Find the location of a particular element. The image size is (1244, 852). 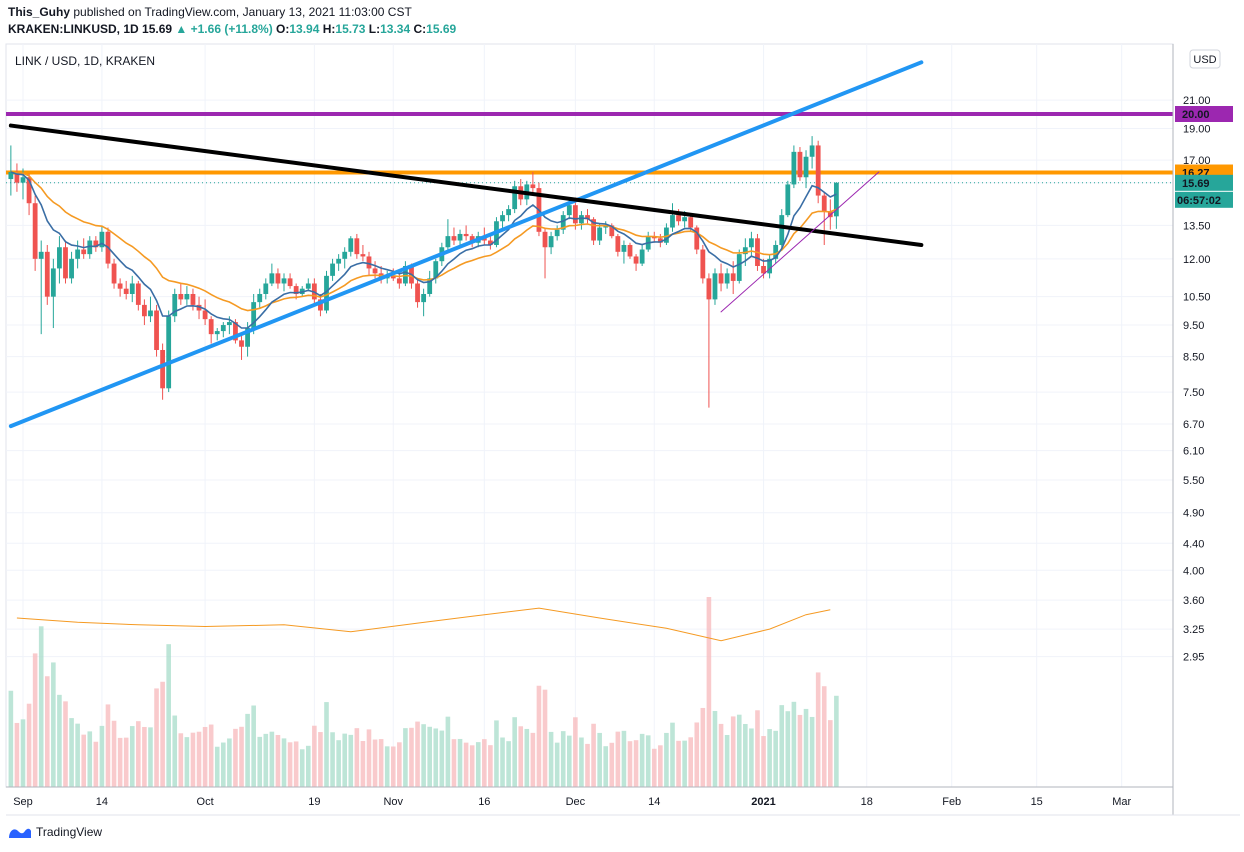

time-axis: Sep 14 Oct 19 Nov 16 Dec 14 2021 18 Feb 15 Mar is located at coordinates (572, 802).